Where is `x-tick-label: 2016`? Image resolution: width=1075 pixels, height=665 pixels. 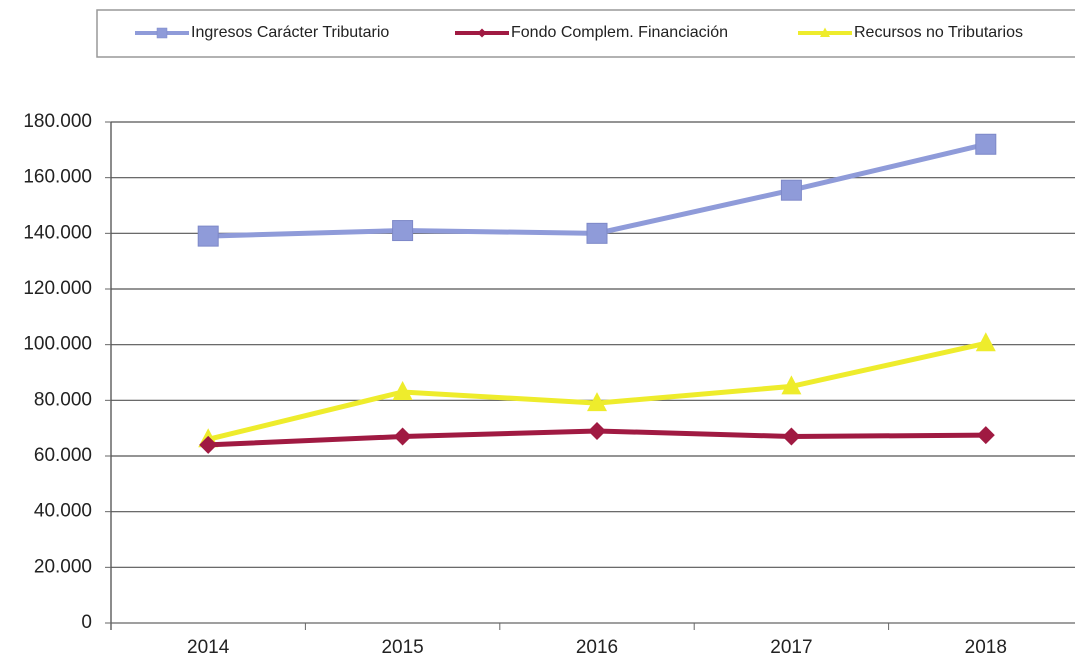
x-tick-label: 2016 is located at coordinates (597, 647).